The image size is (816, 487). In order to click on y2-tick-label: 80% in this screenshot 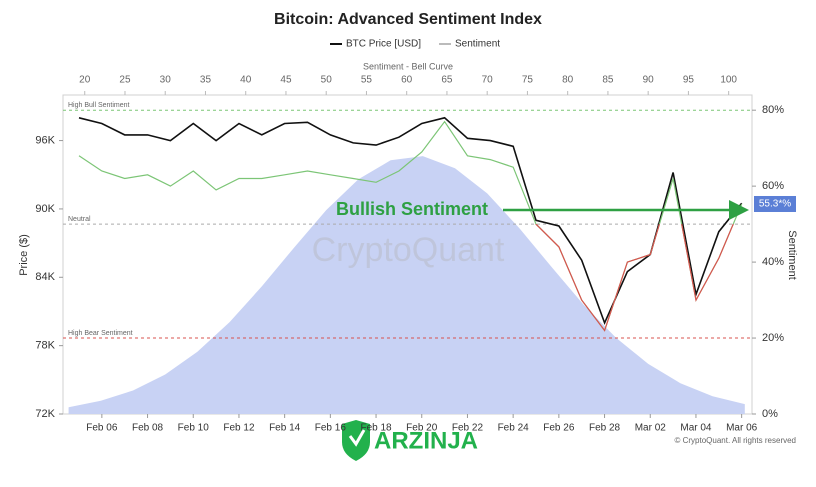, I will do `click(773, 110)`.